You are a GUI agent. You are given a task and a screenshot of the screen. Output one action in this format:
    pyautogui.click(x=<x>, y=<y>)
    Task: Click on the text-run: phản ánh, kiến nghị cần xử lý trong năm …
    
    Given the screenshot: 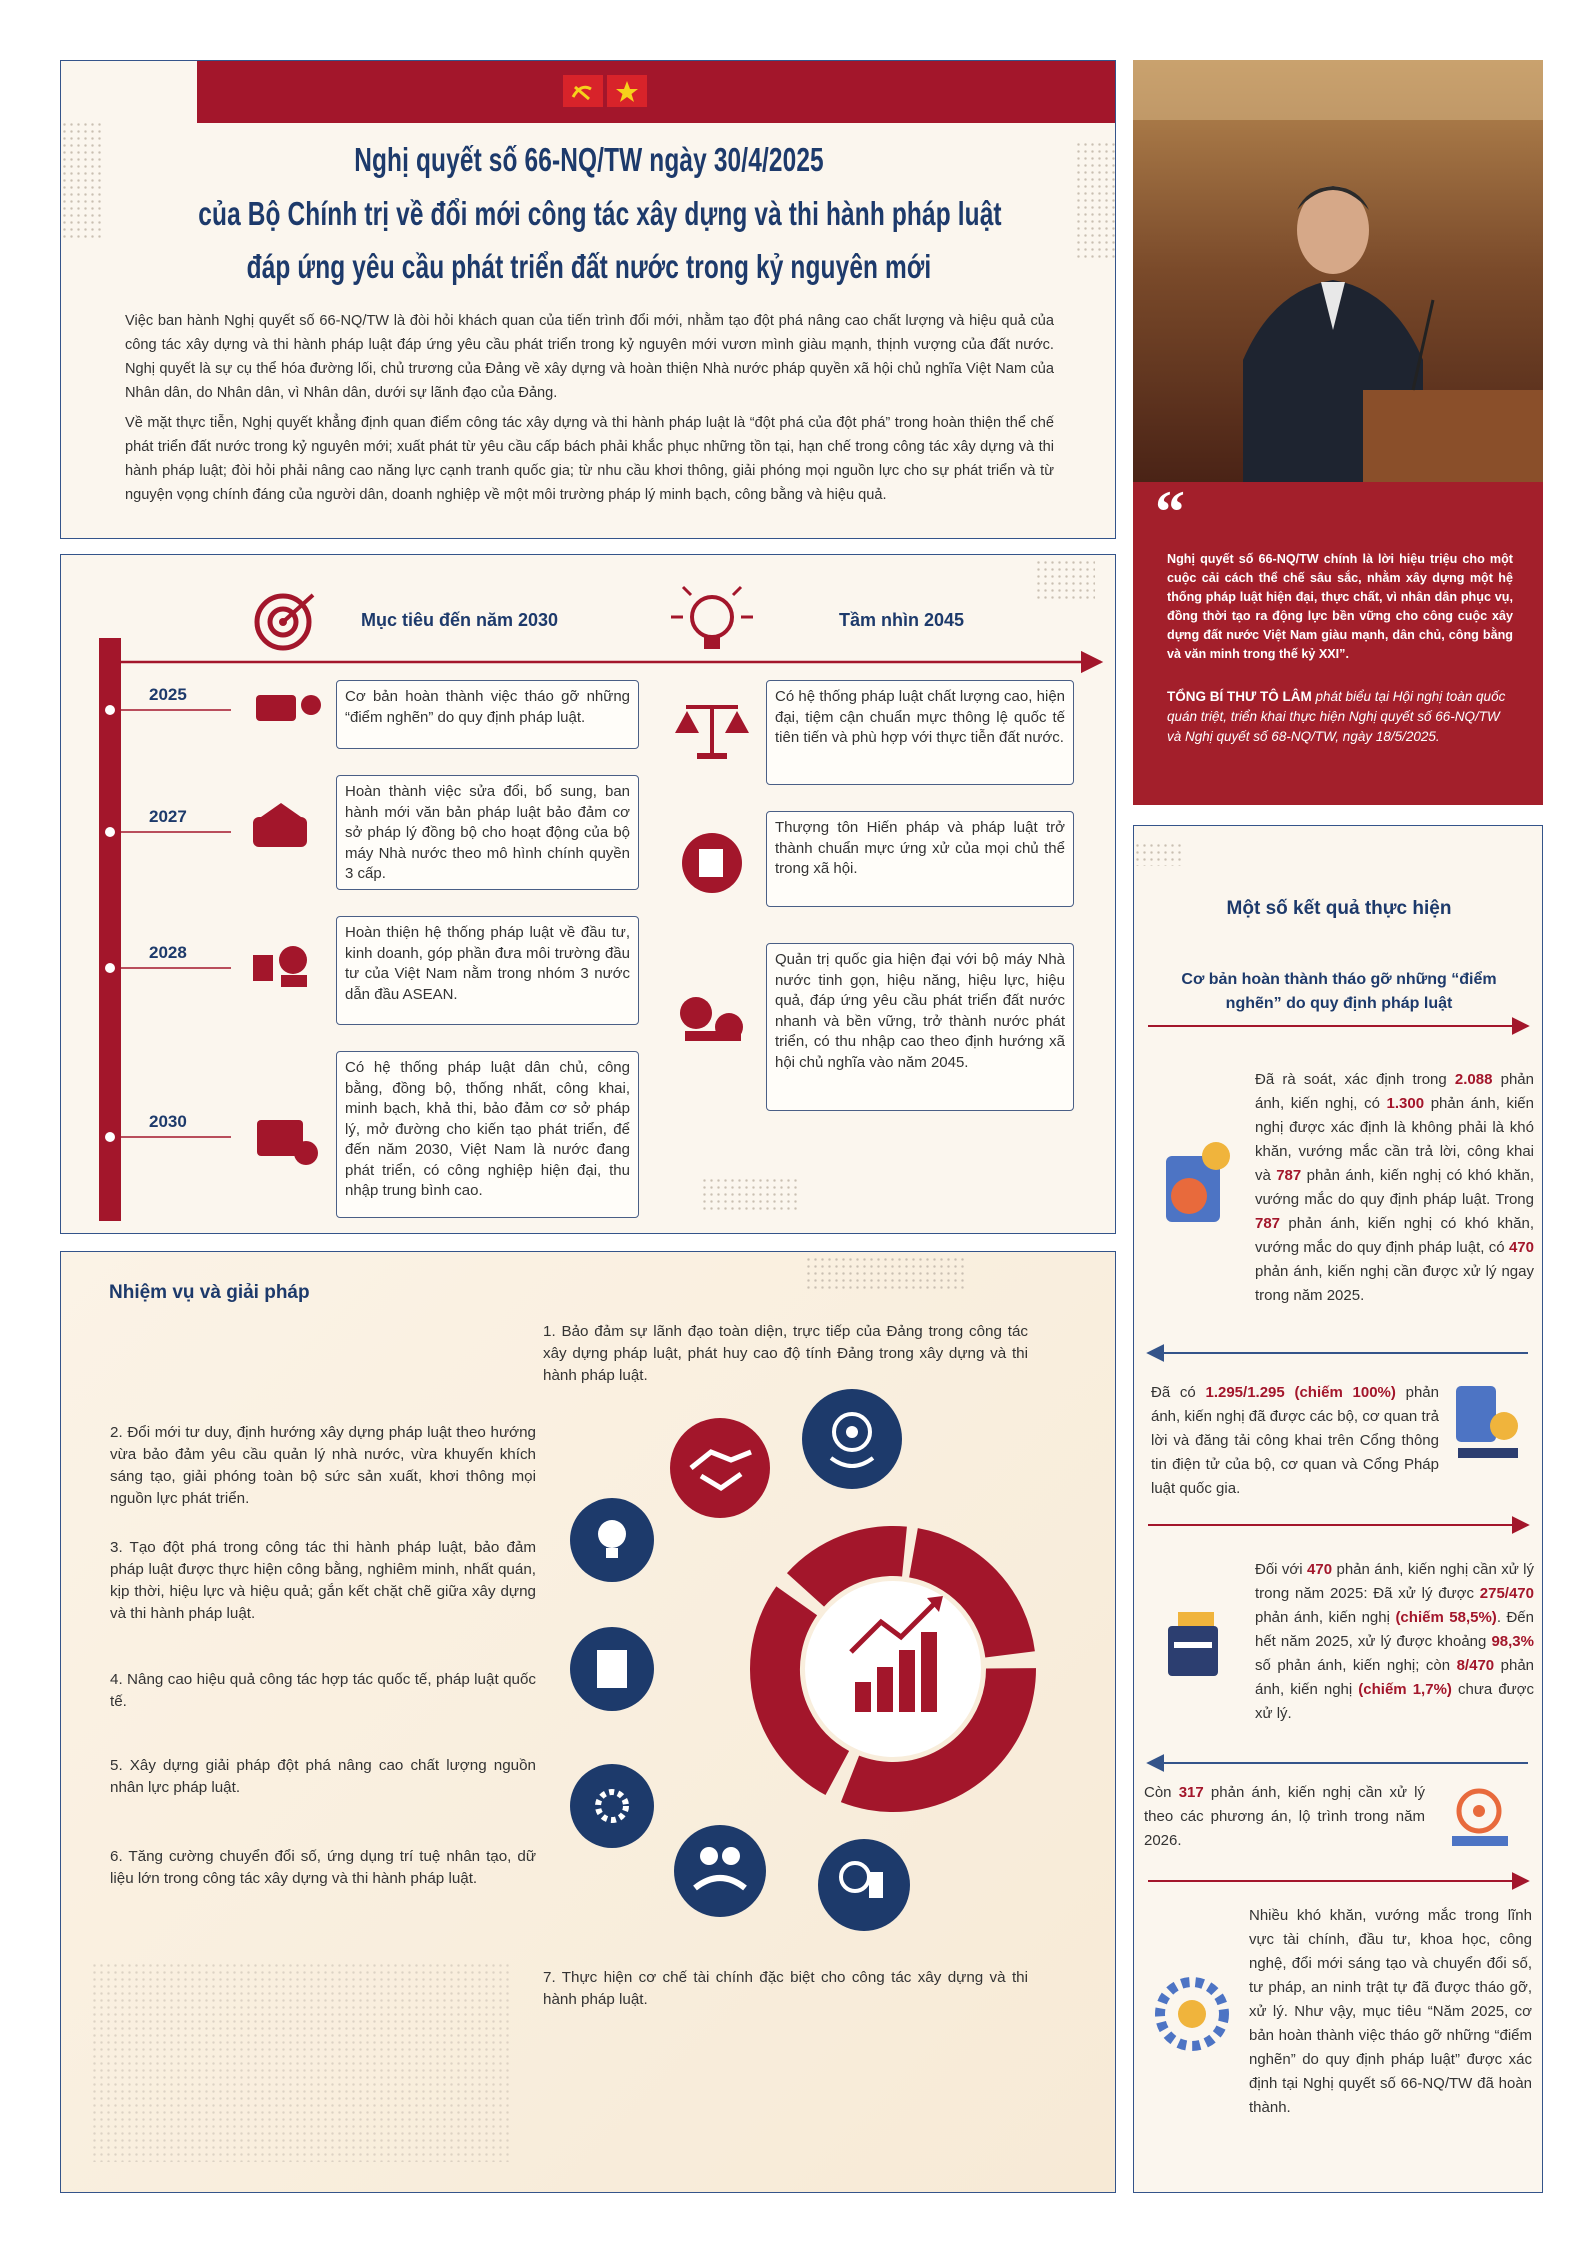 What is the action you would take?
    pyautogui.click(x=1395, y=1581)
    